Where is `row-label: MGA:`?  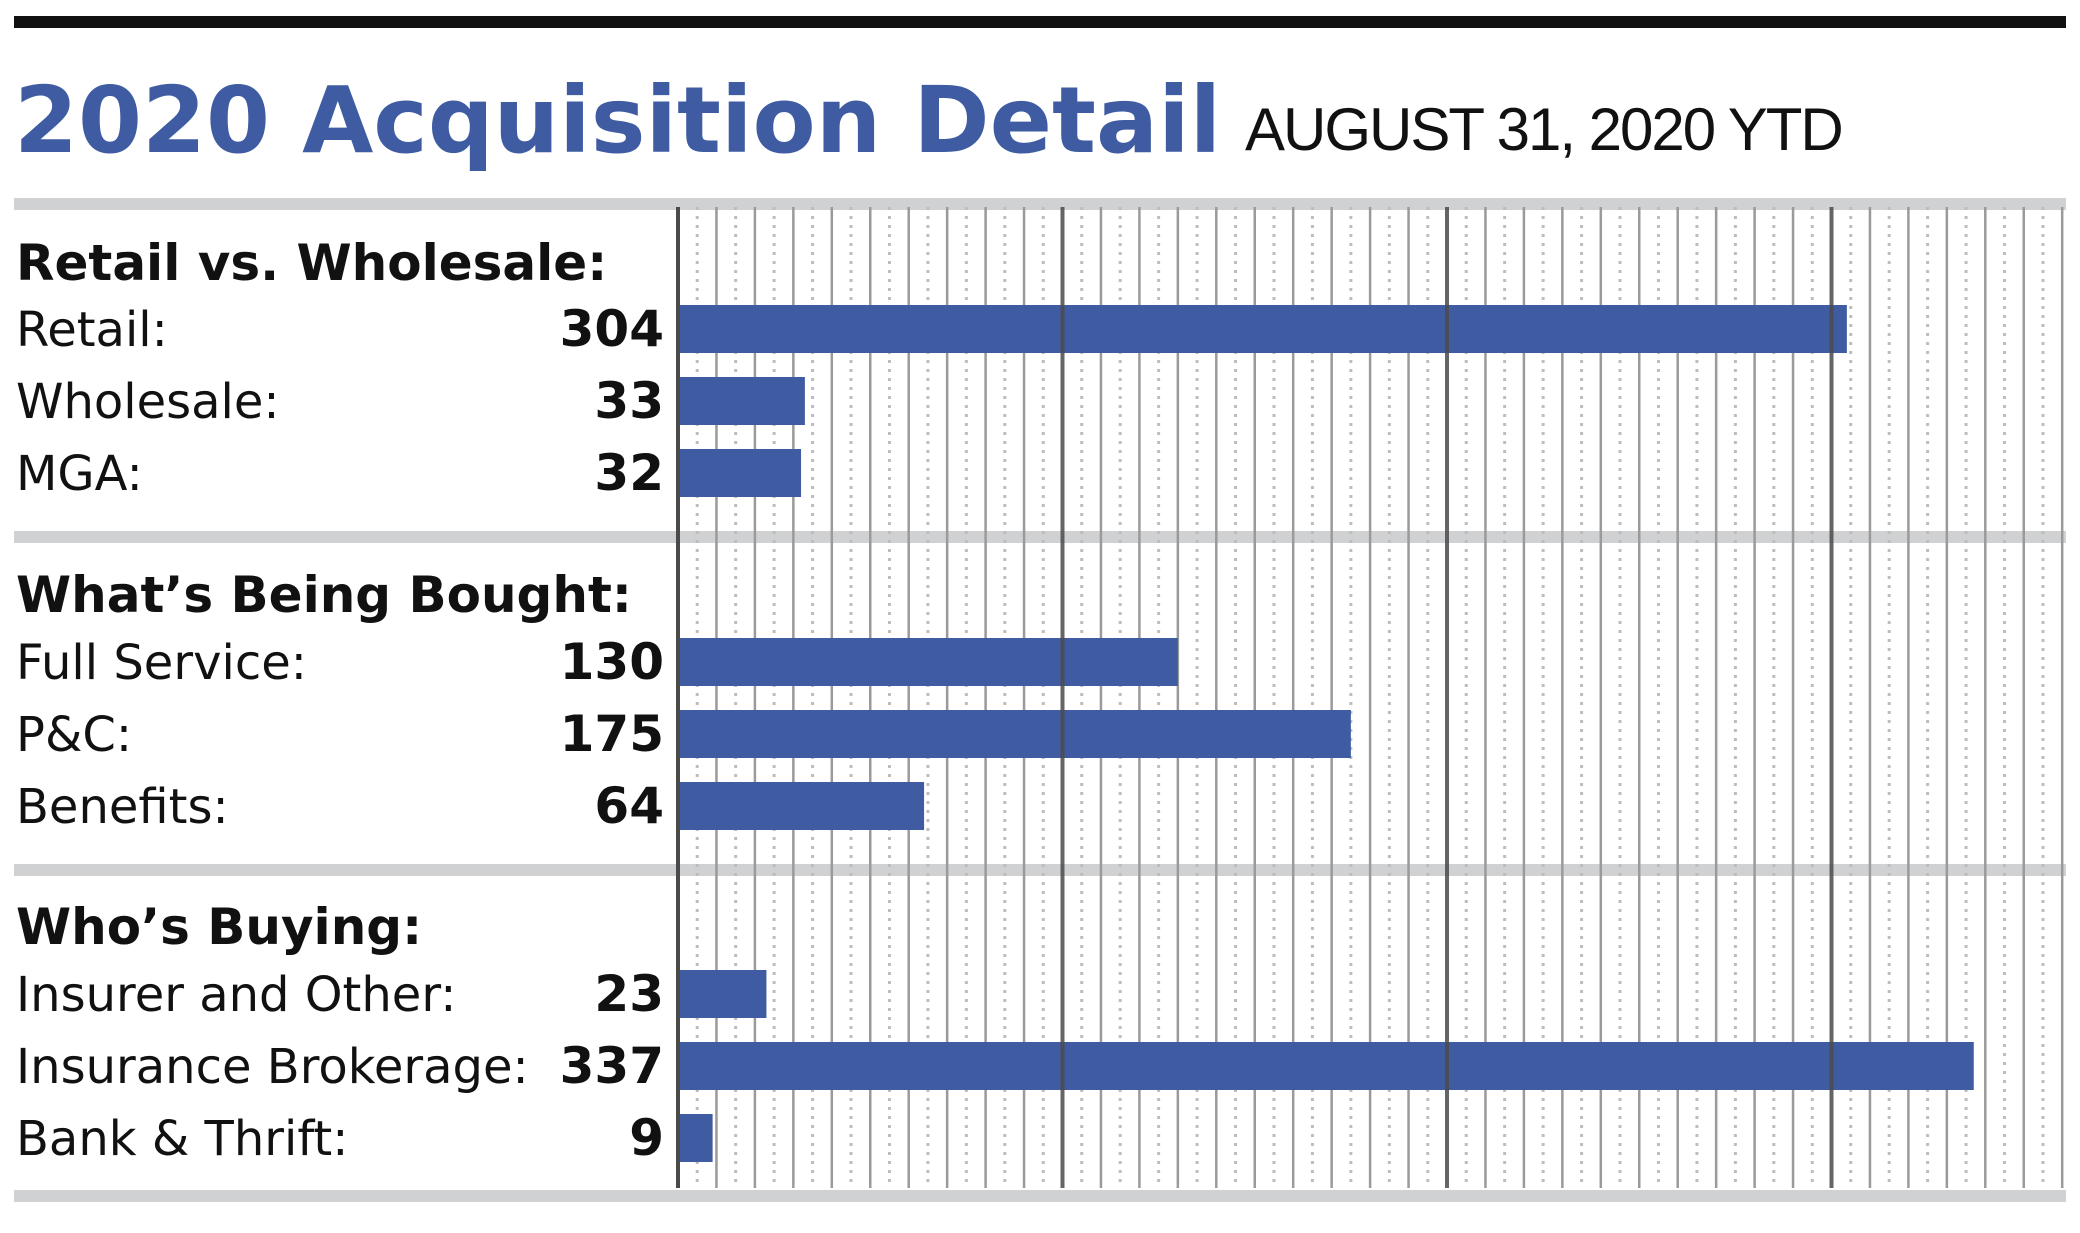 row-label: MGA: is located at coordinates (79, 474).